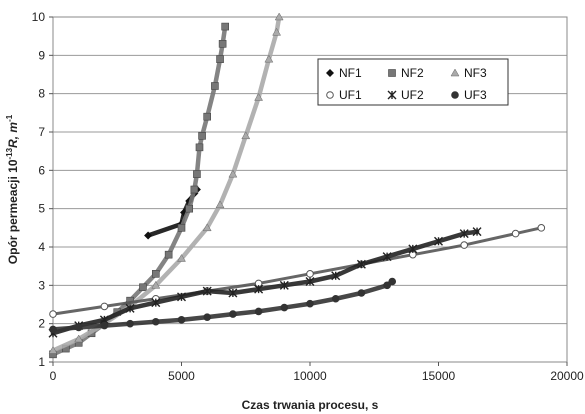 This screenshot has height=414, width=585. I want to click on legend-items: NF1 NF2 NF3 UF1 UF2 UF3, so click(406, 84).